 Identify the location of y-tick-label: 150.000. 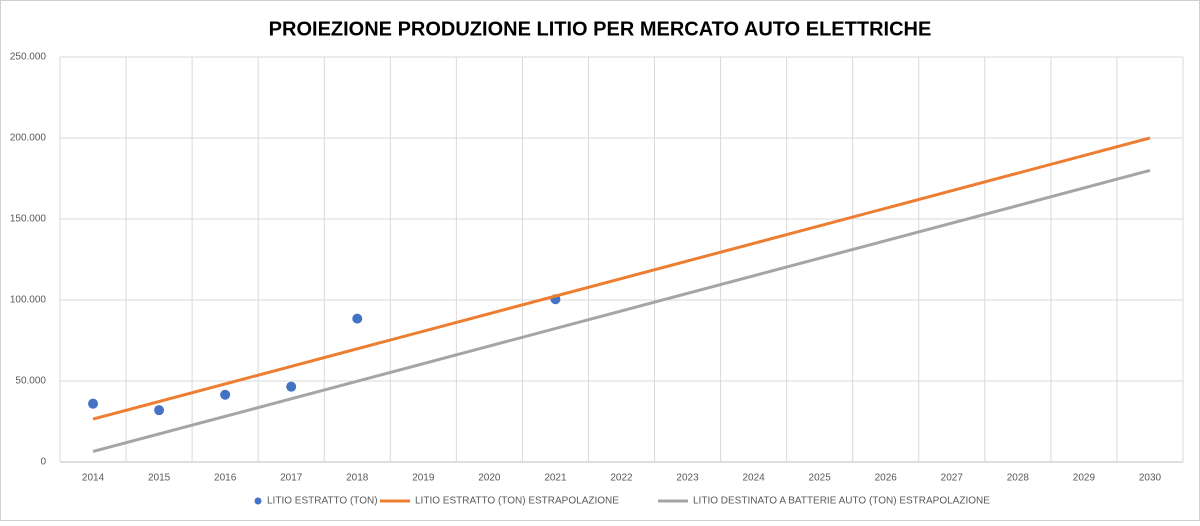
(28, 219).